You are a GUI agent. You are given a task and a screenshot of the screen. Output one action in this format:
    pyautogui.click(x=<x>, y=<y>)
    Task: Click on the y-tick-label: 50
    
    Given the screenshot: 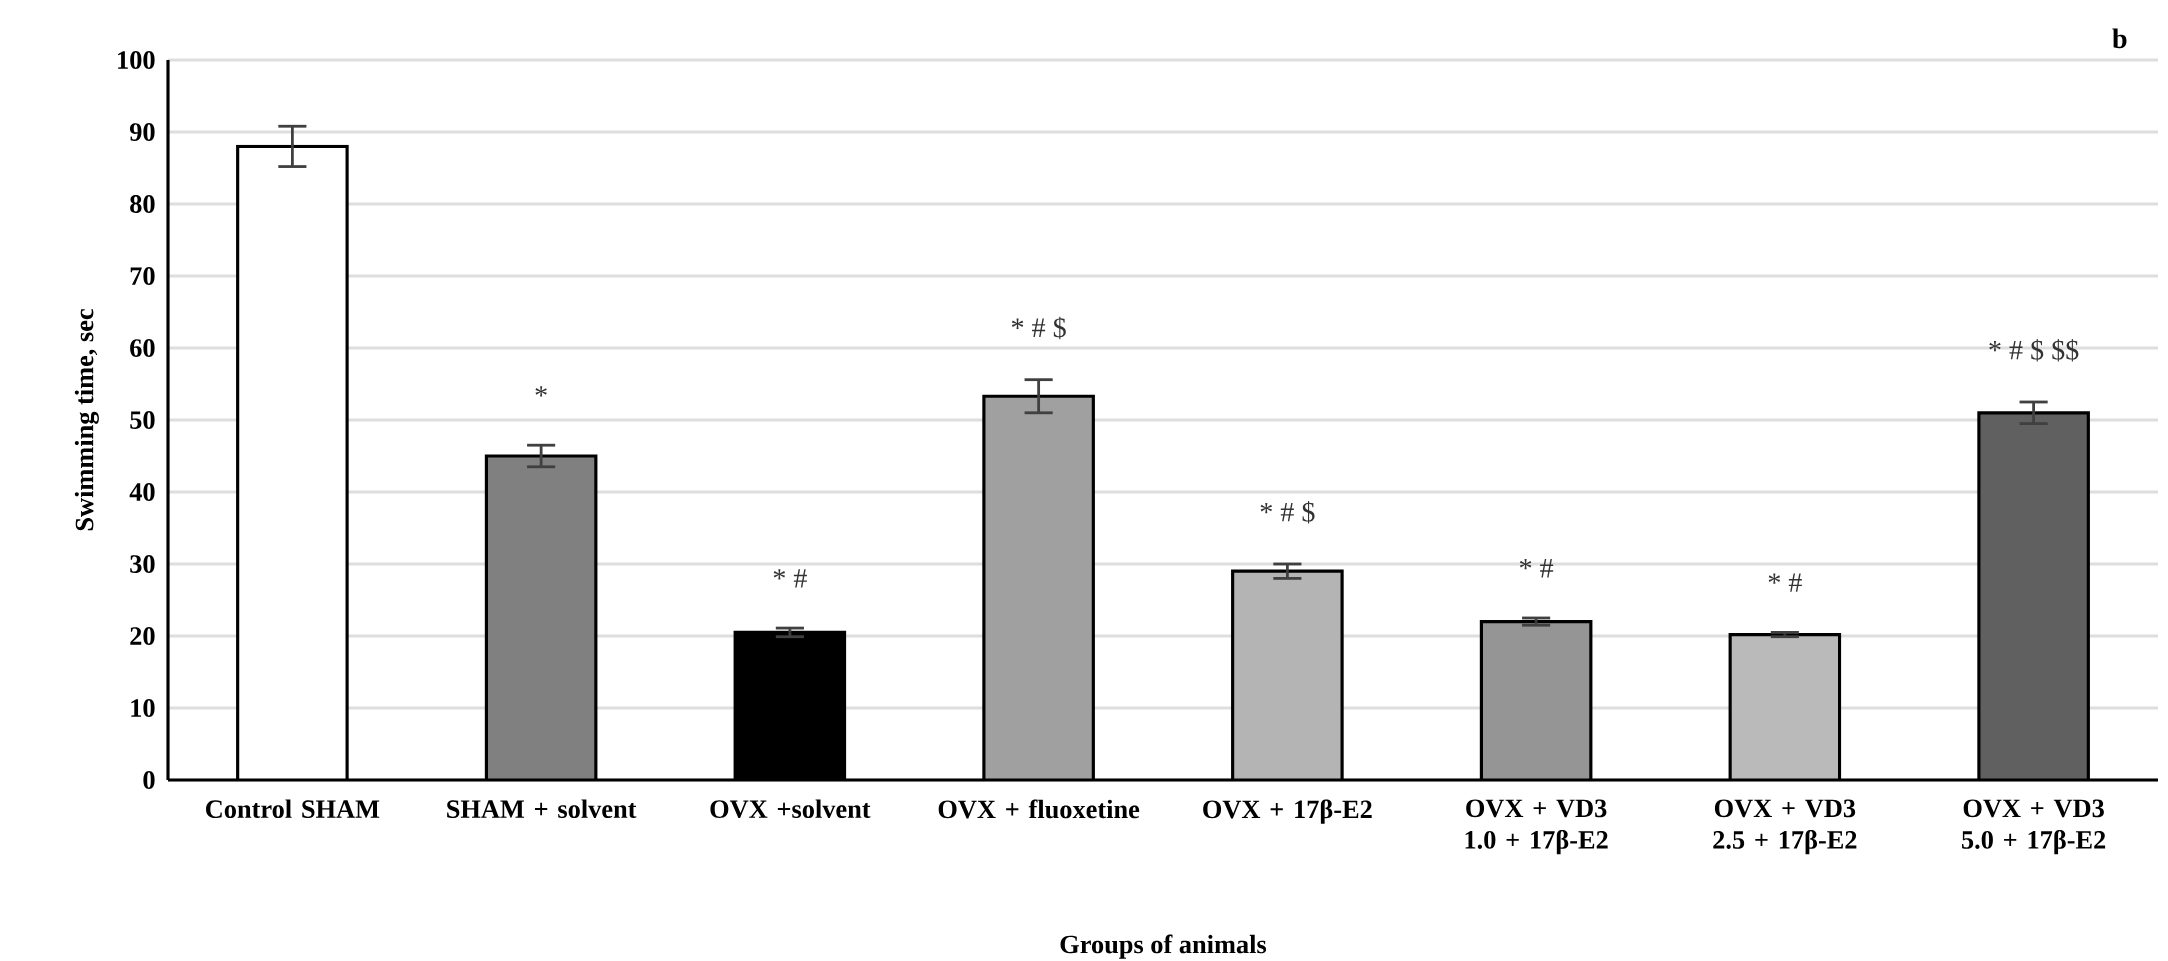 What is the action you would take?
    pyautogui.click(x=142, y=420)
    